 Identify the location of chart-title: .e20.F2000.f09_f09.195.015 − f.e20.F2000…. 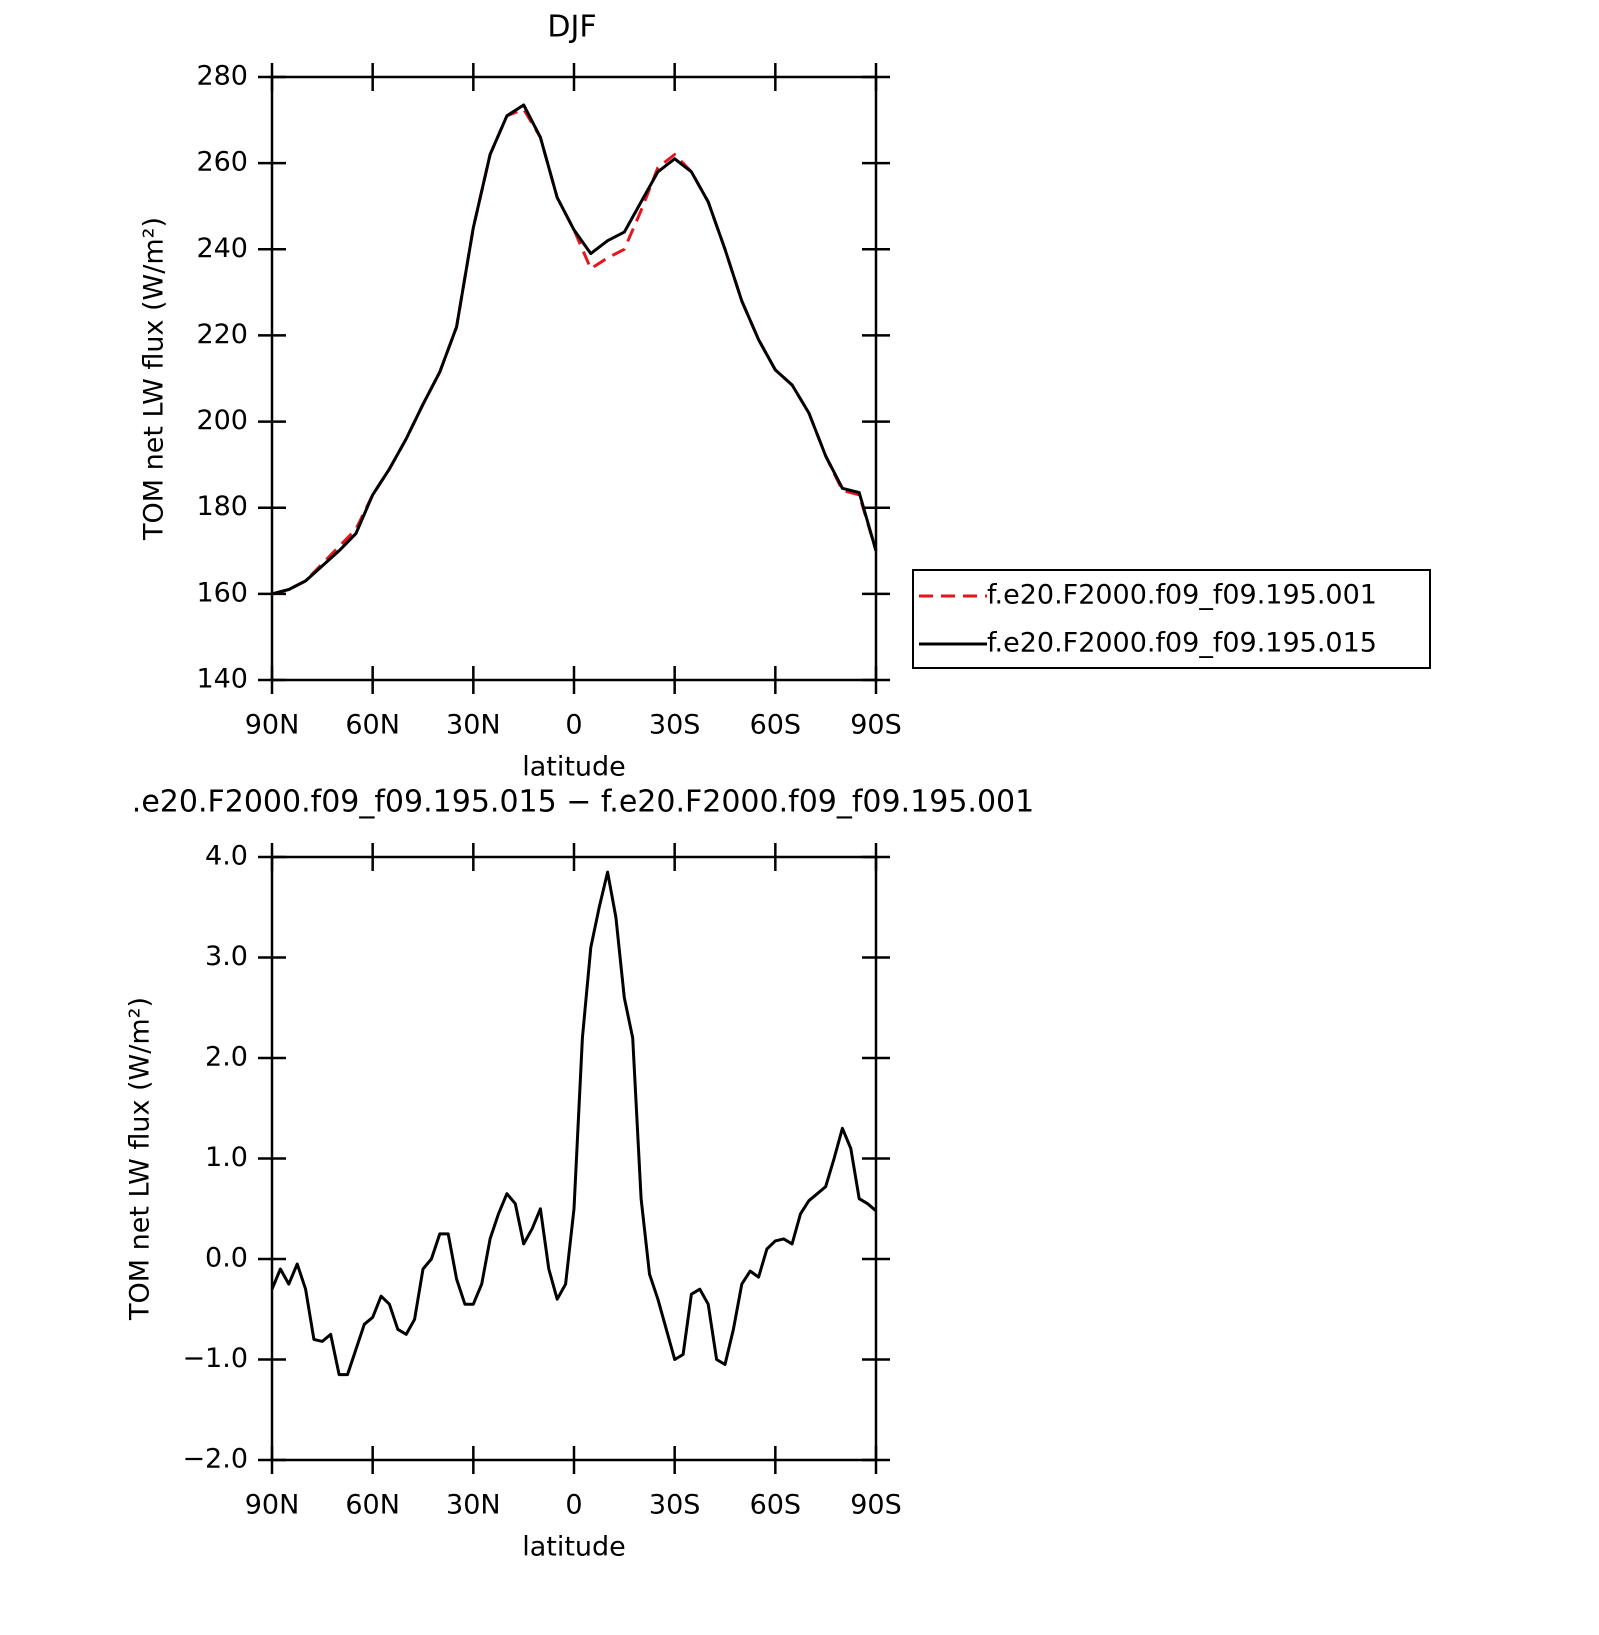
(583, 802).